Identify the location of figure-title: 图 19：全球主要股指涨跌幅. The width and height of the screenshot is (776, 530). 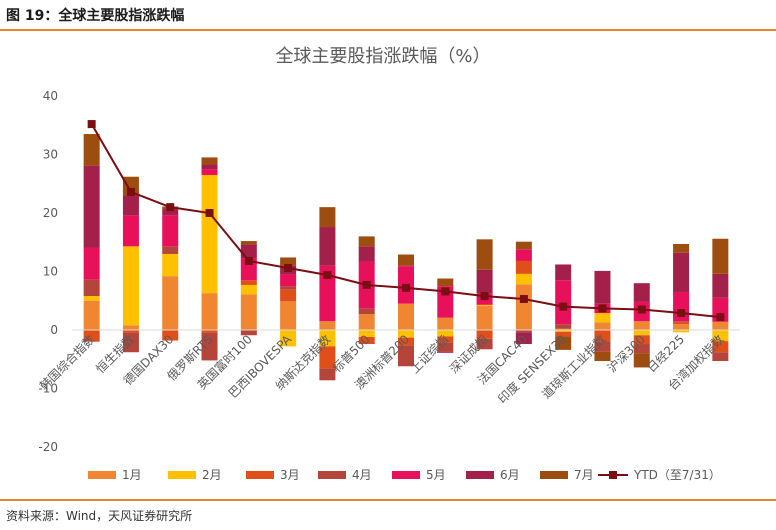
(95, 16).